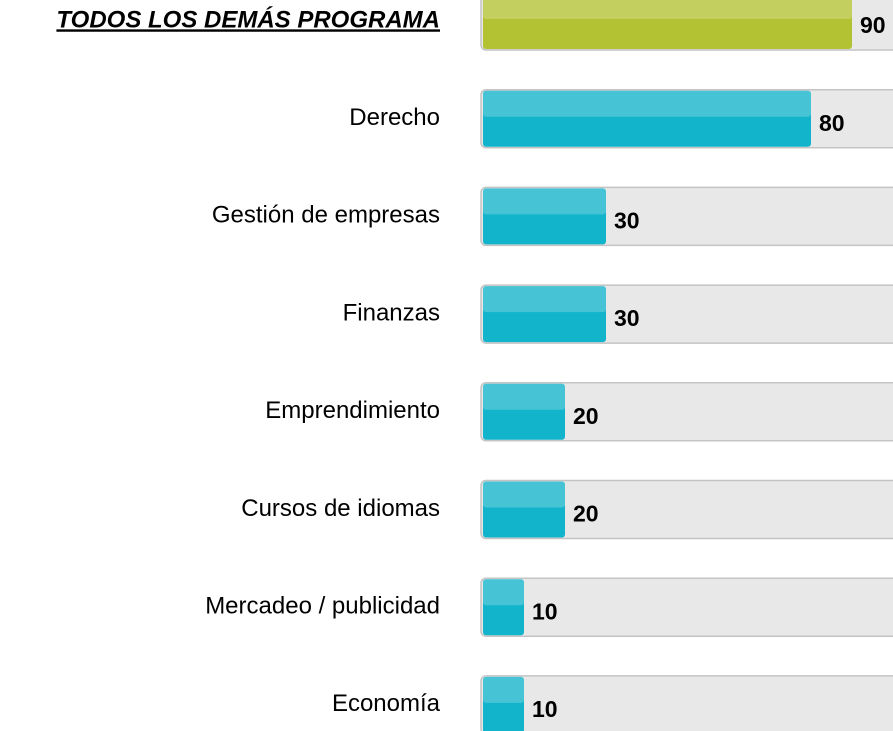 Image resolution: width=893 pixels, height=731 pixels. What do you see at coordinates (391, 312) in the screenshot?
I see `category-label: Finanzas` at bounding box center [391, 312].